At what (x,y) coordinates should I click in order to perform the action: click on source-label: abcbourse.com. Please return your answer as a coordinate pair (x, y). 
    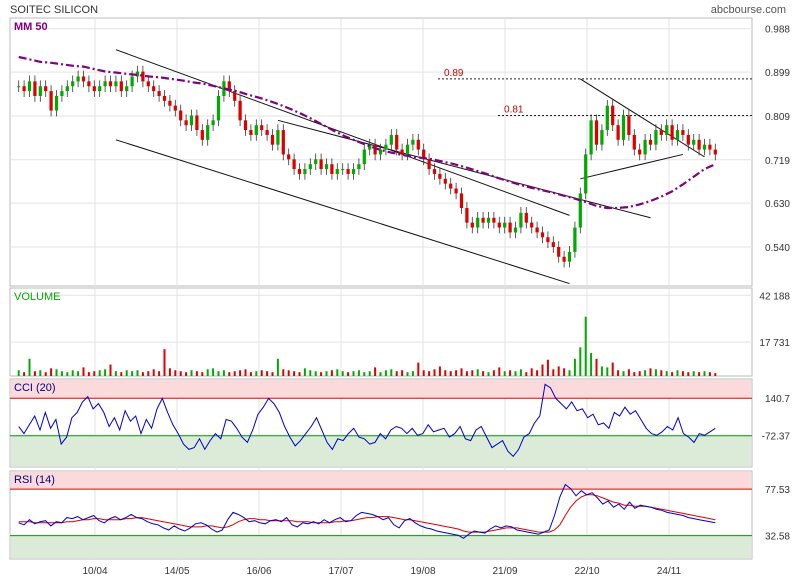
    Looking at the image, I should click on (748, 10).